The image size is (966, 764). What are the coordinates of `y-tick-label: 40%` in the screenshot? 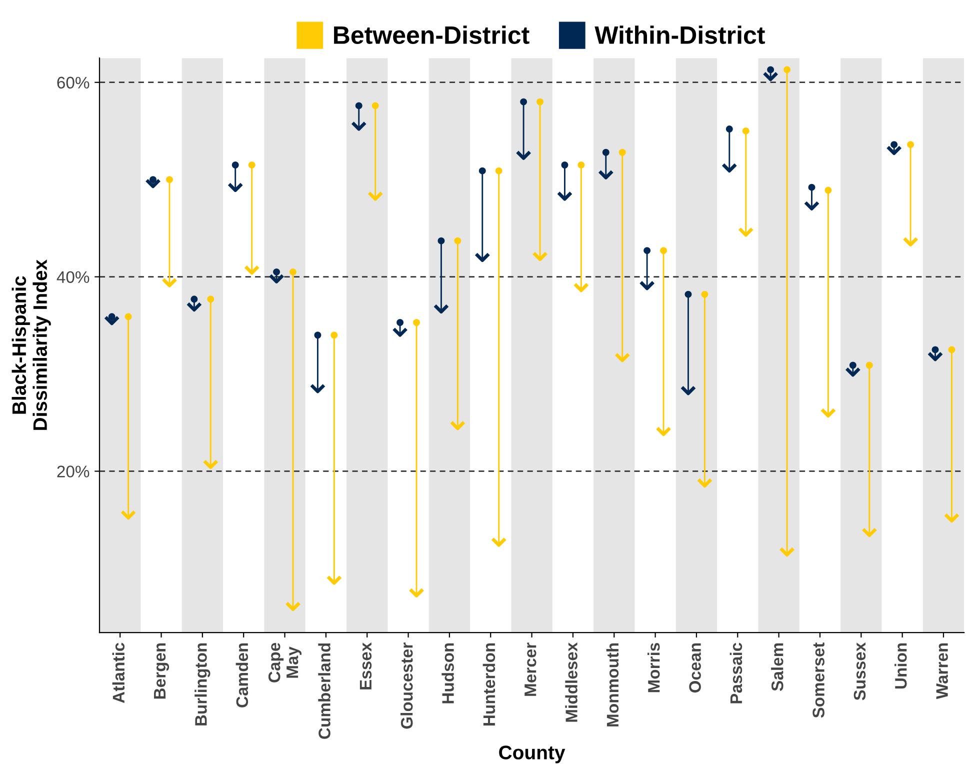 It's located at (73, 277).